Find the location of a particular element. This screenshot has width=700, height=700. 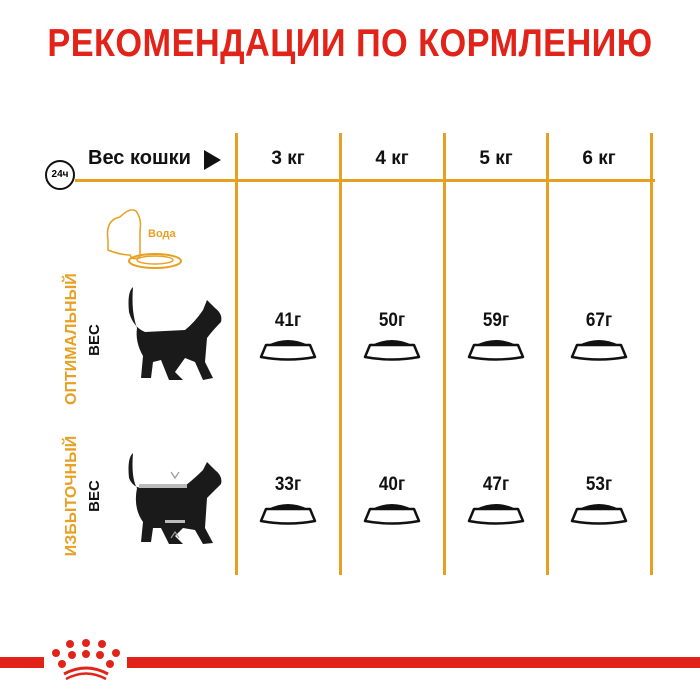

feeding-amount: 67г is located at coordinates (599, 320).